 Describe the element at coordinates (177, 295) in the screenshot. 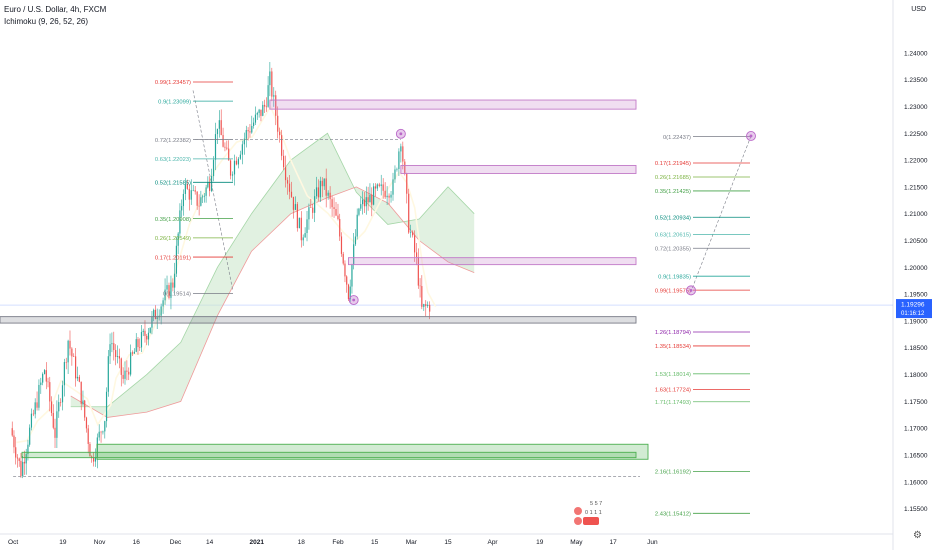

I see `fib-level-label: 0(1.19514)` at that location.